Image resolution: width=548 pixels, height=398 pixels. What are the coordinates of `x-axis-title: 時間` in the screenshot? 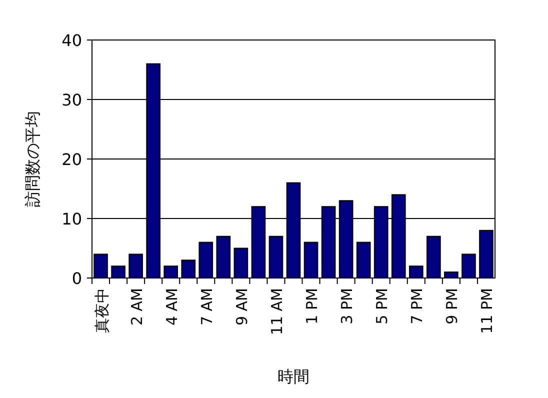 It's located at (294, 376).